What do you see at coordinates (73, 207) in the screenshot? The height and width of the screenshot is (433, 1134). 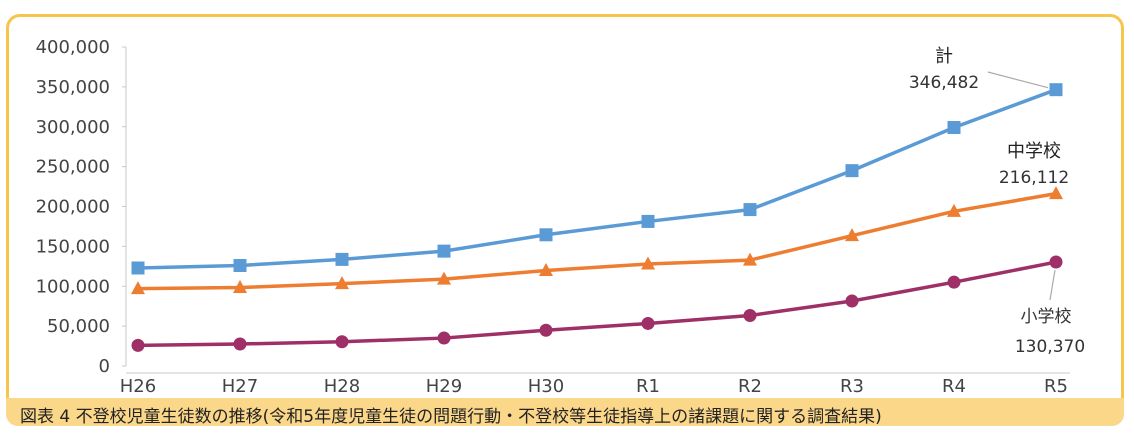 I see `y-tick-label: 200,000` at bounding box center [73, 207].